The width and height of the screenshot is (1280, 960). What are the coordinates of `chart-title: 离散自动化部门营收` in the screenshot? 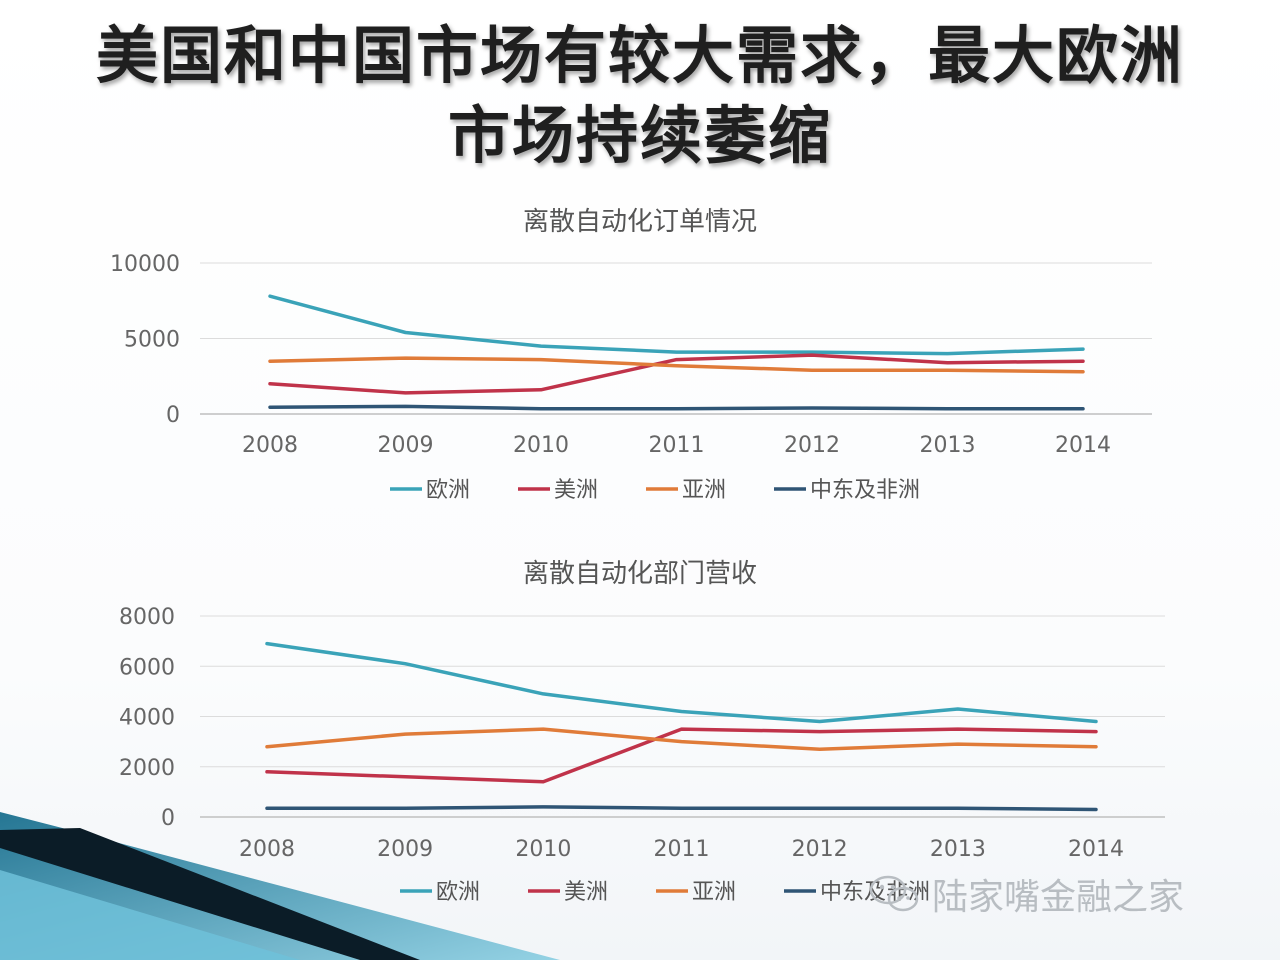 It's located at (640, 574).